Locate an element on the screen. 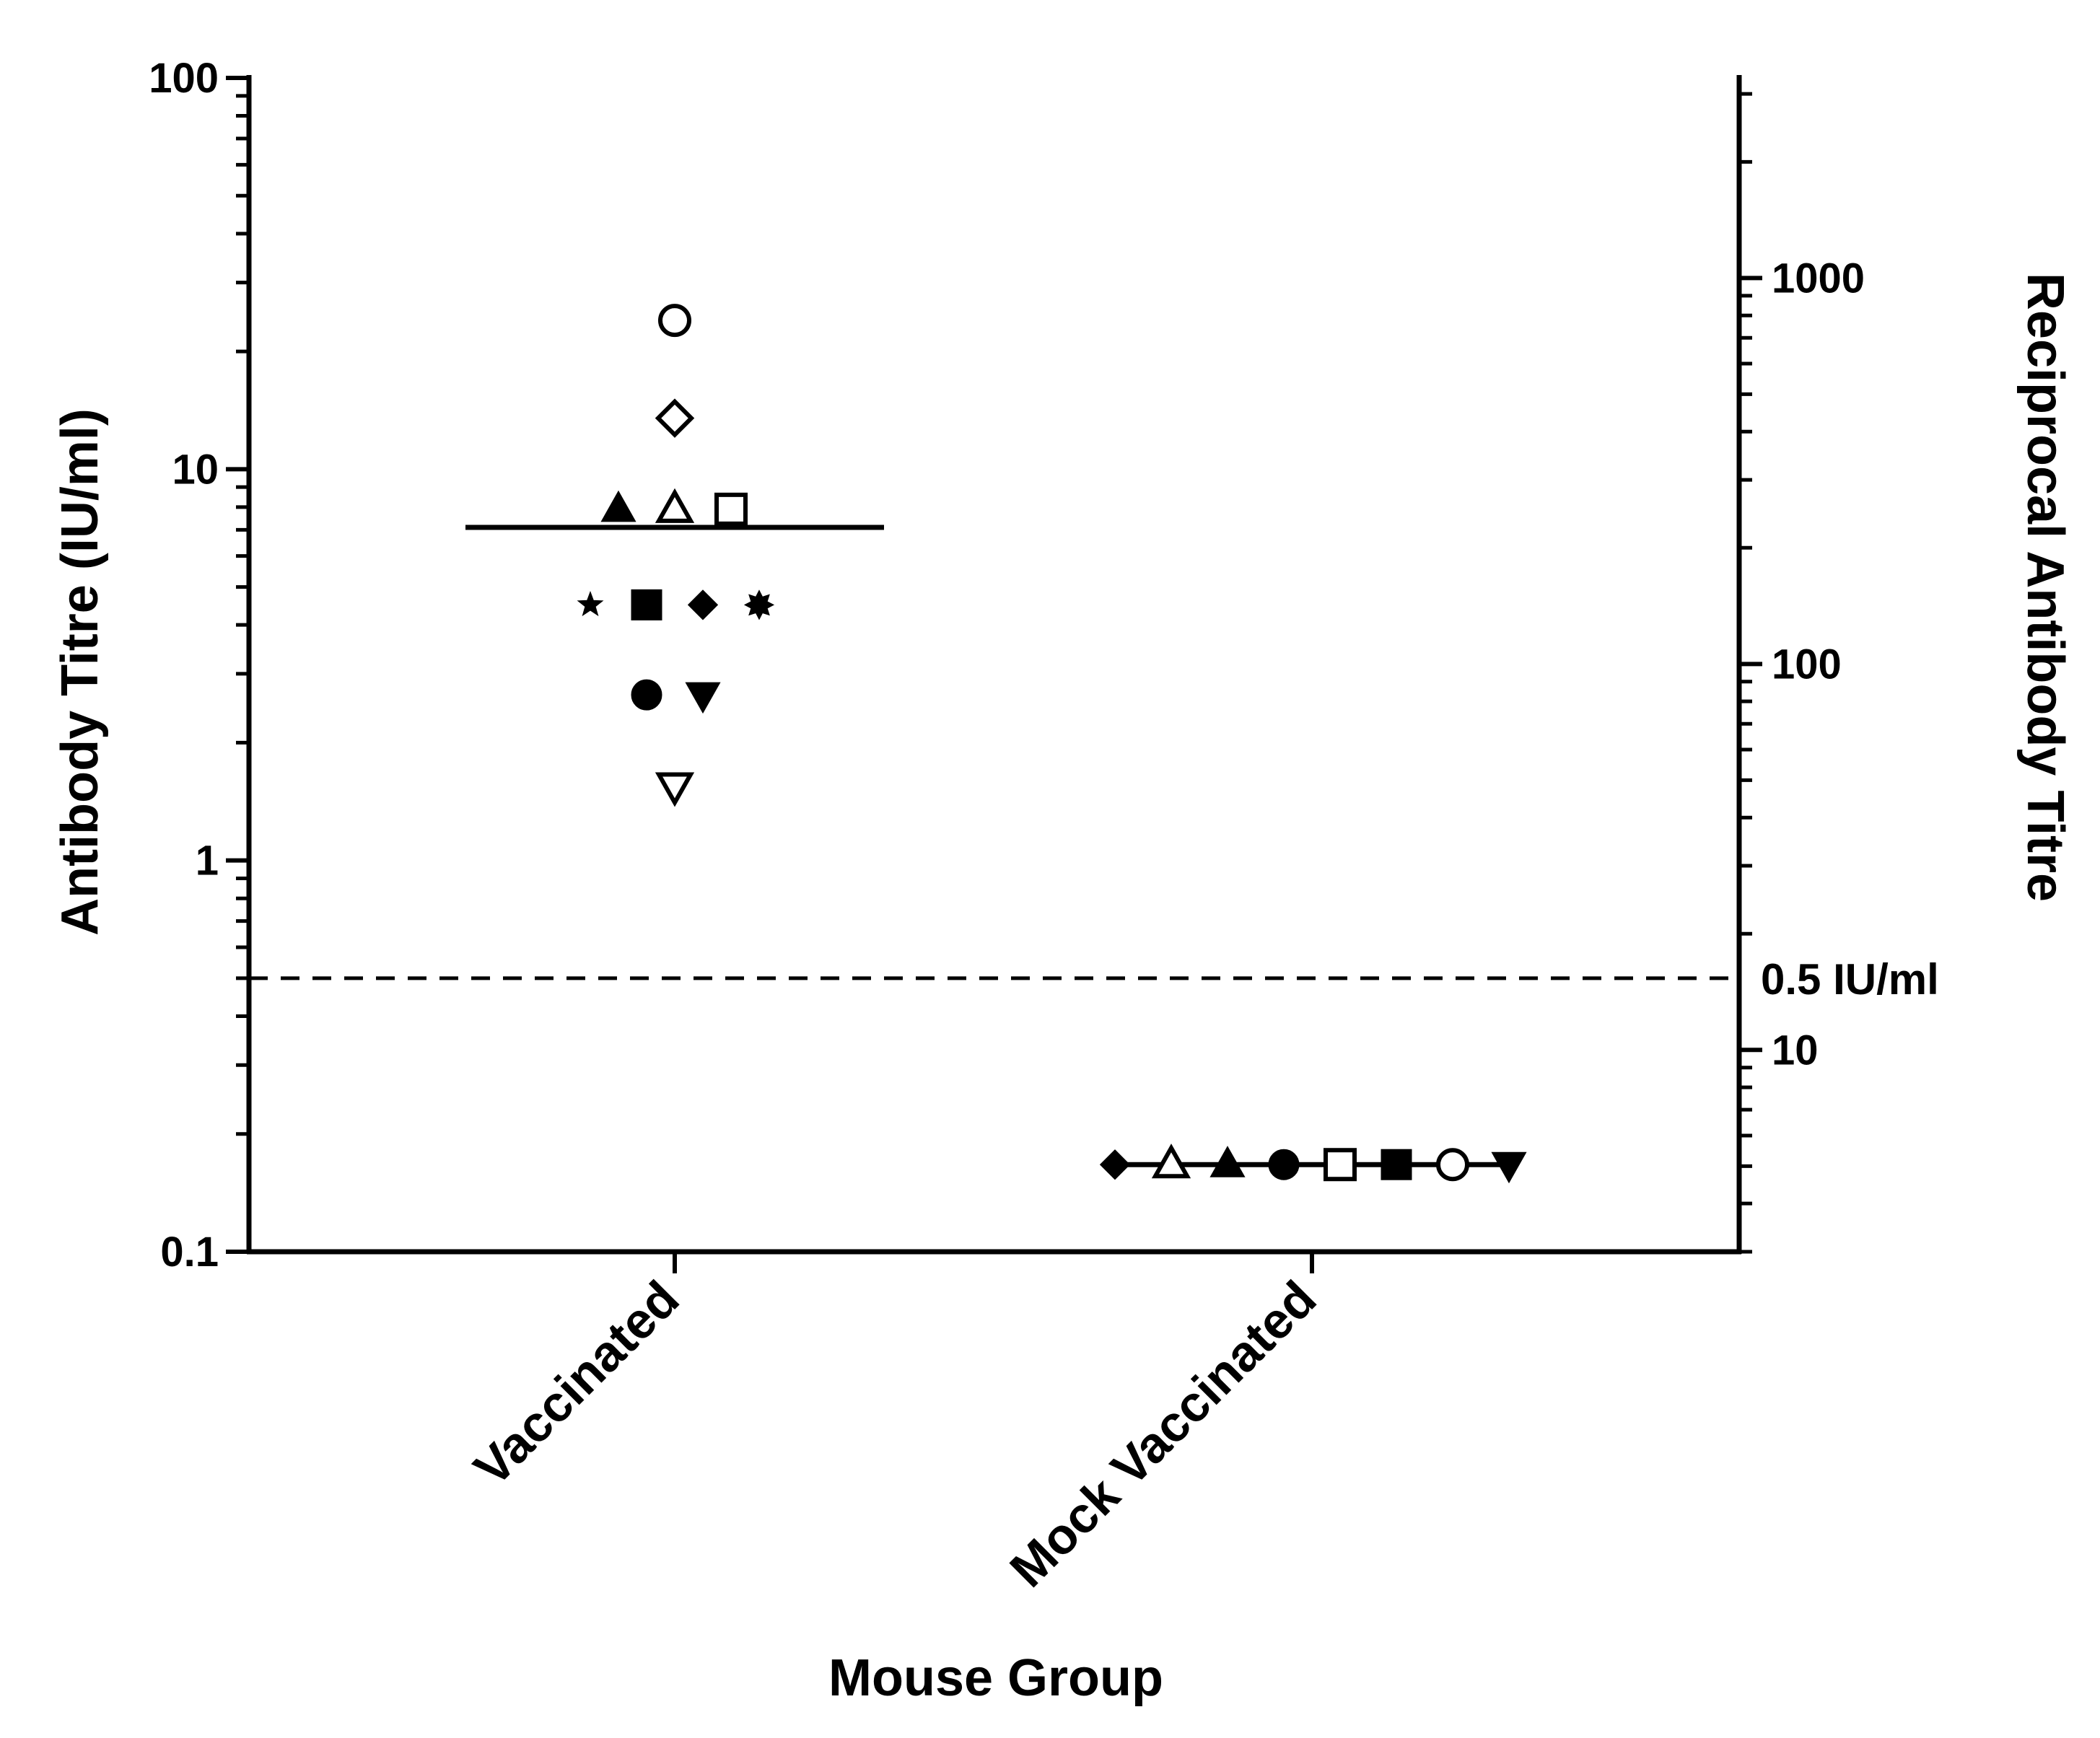 The width and height of the screenshot is (2100, 1738). y-tick-label: 1 is located at coordinates (207, 861).